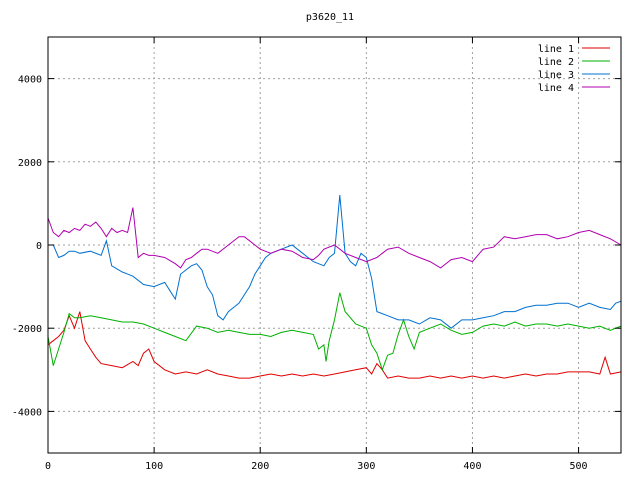  What do you see at coordinates (556, 49) in the screenshot?
I see `legend-label: line 1` at bounding box center [556, 49].